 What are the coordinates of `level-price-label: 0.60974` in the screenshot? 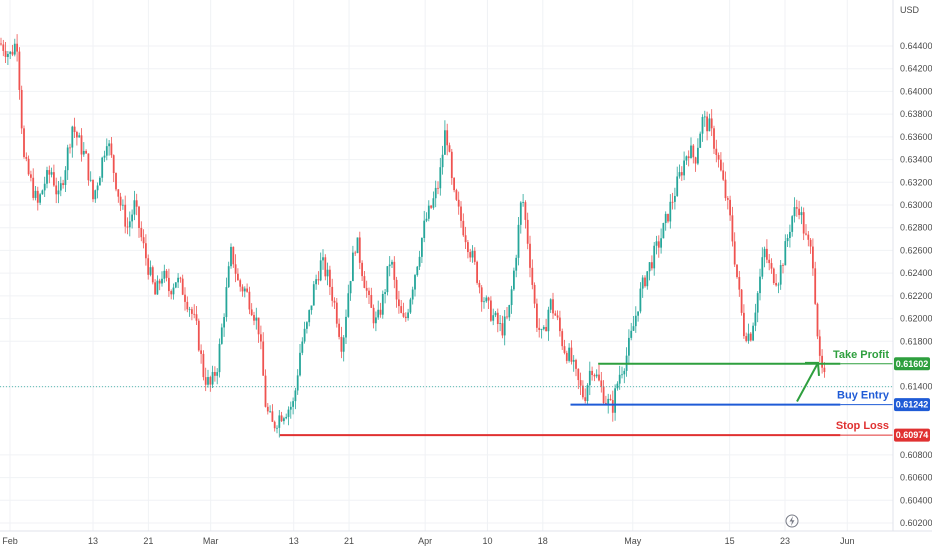 It's located at (912, 435).